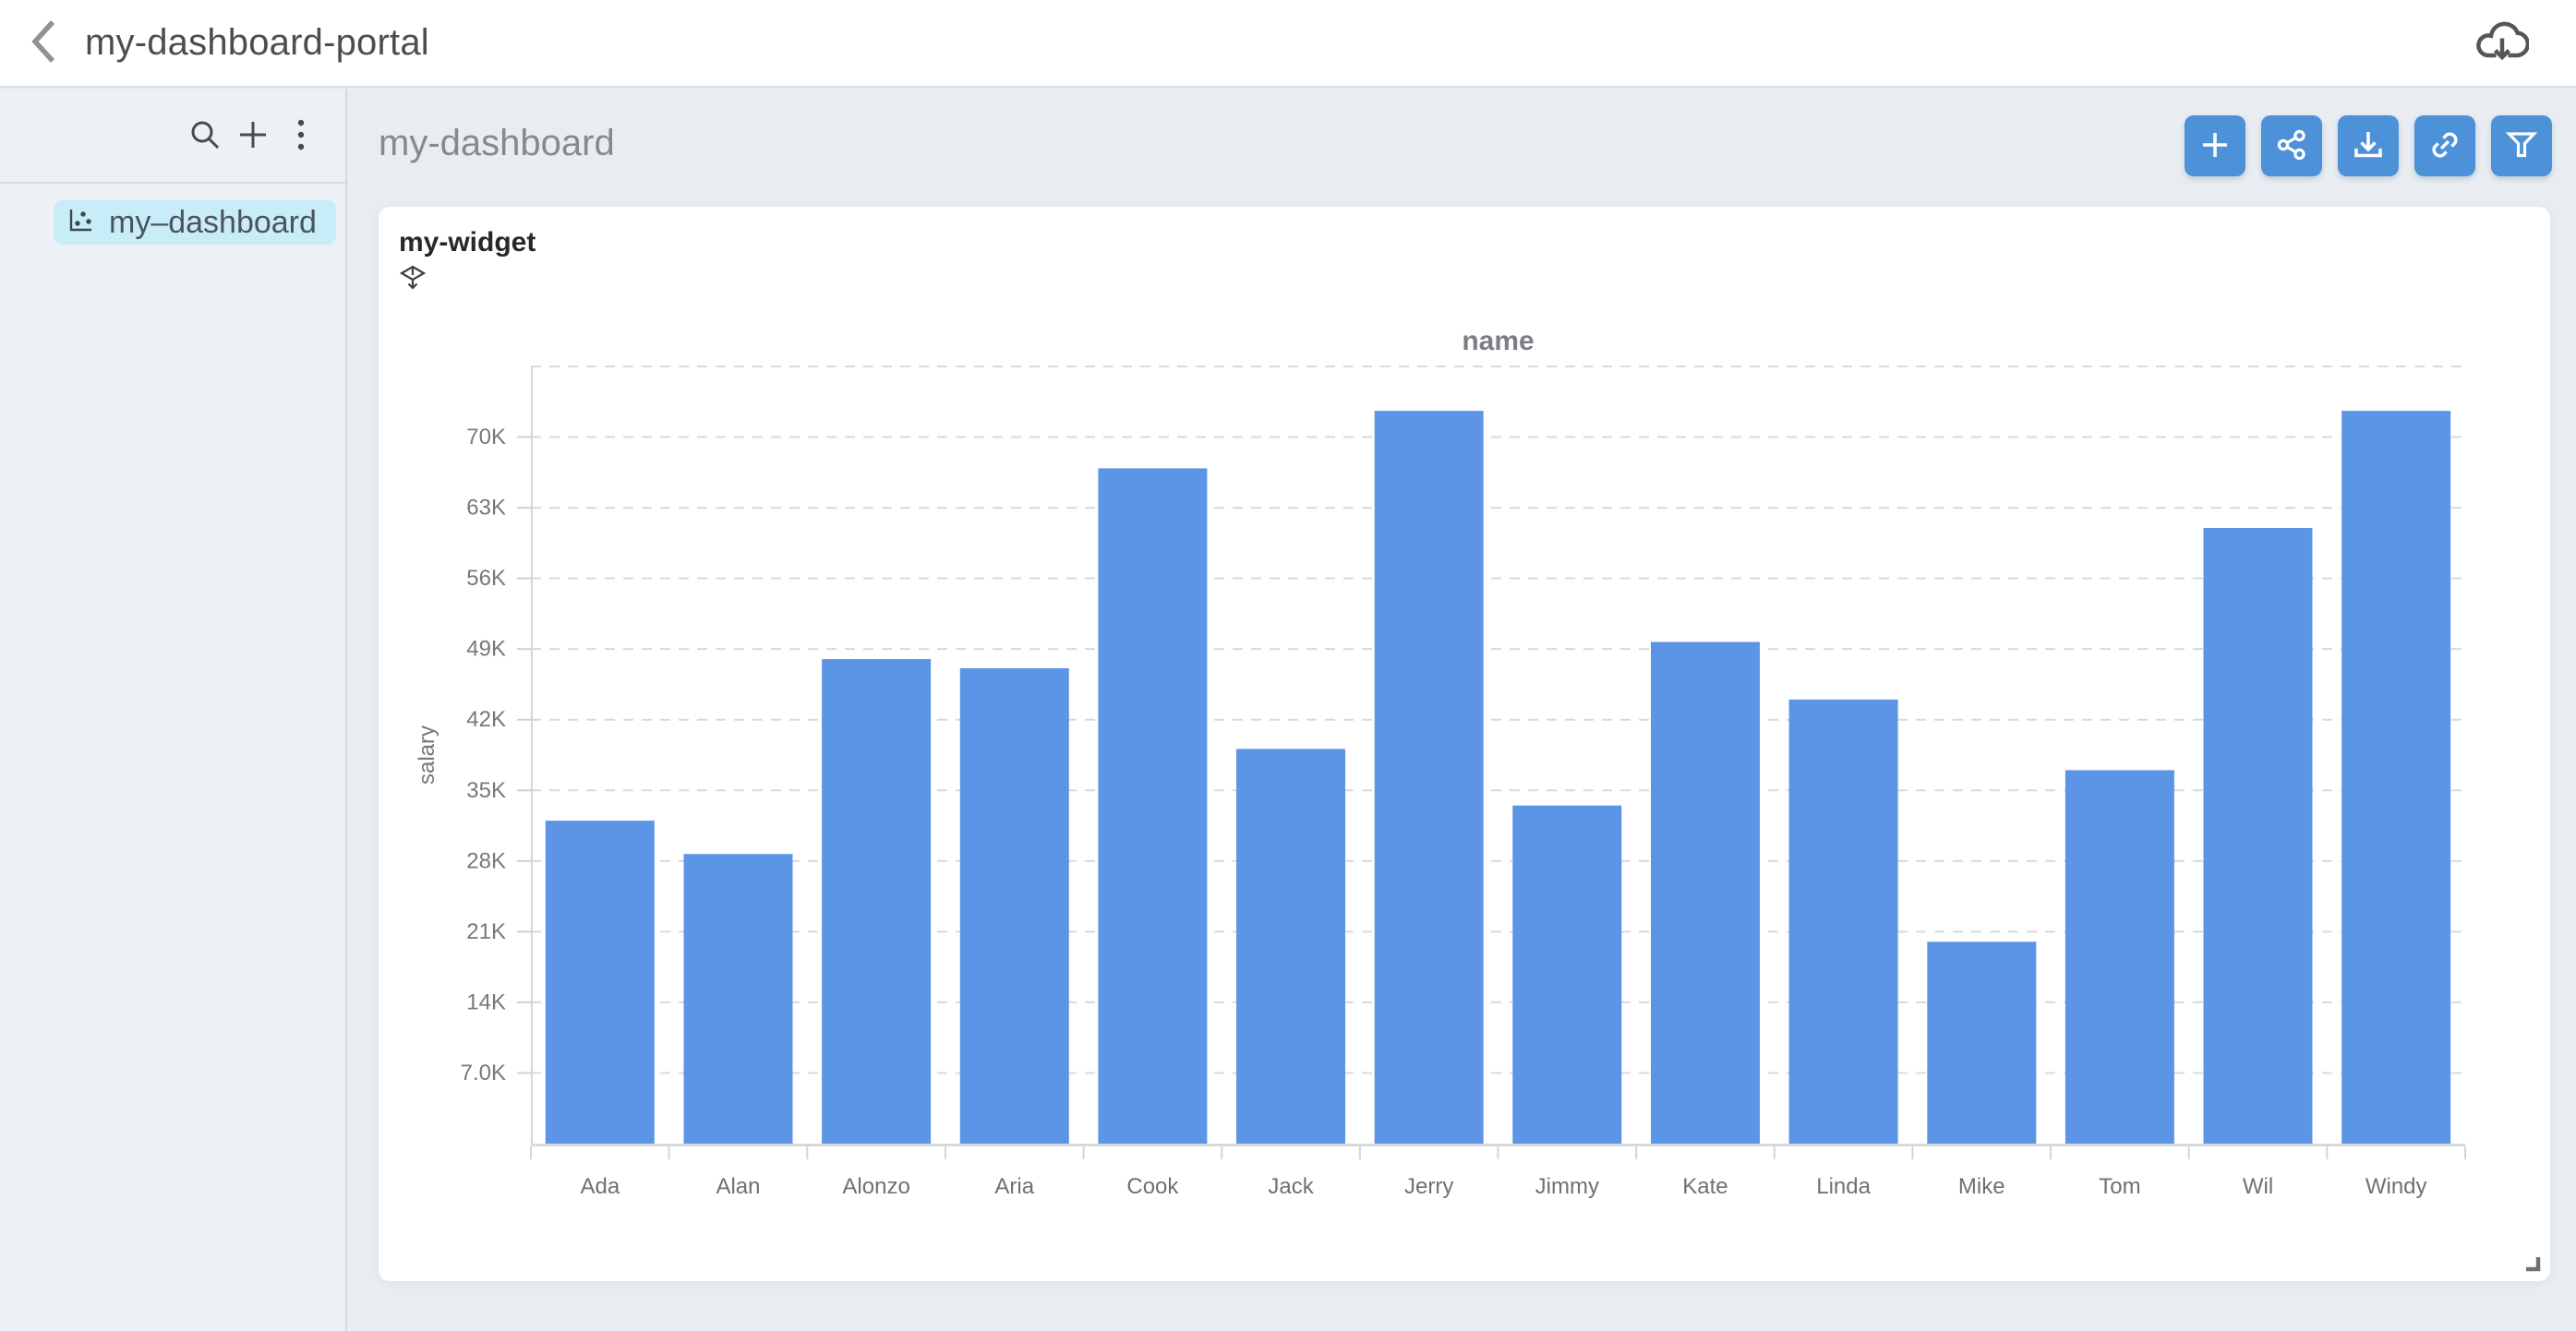 The width and height of the screenshot is (2576, 1331). Describe the element at coordinates (2396, 1186) in the screenshot. I see `x-tick-label: Windy` at that location.